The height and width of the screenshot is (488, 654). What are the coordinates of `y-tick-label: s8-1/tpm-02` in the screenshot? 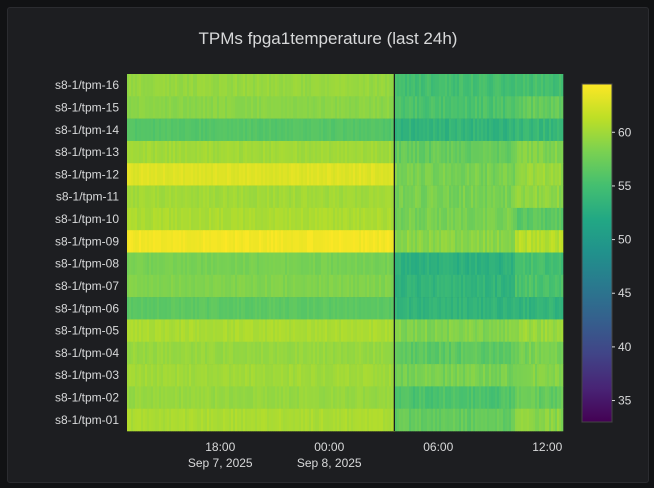 It's located at (87, 398).